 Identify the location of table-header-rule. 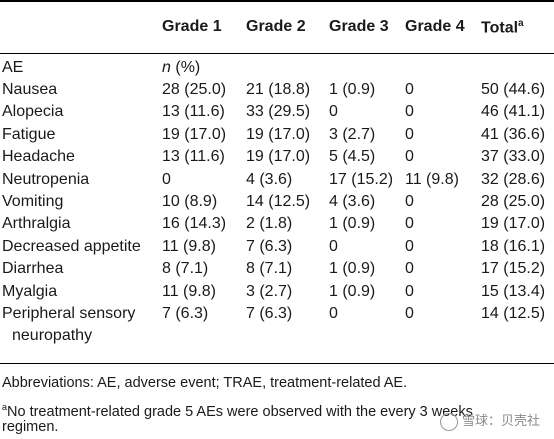
(277, 53).